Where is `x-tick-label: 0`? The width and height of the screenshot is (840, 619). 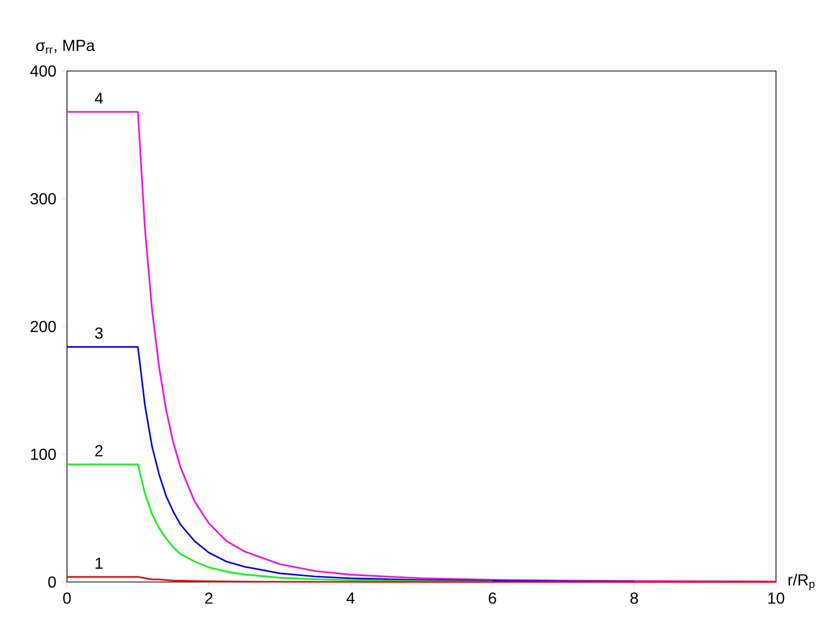
x-tick-label: 0 is located at coordinates (67, 598).